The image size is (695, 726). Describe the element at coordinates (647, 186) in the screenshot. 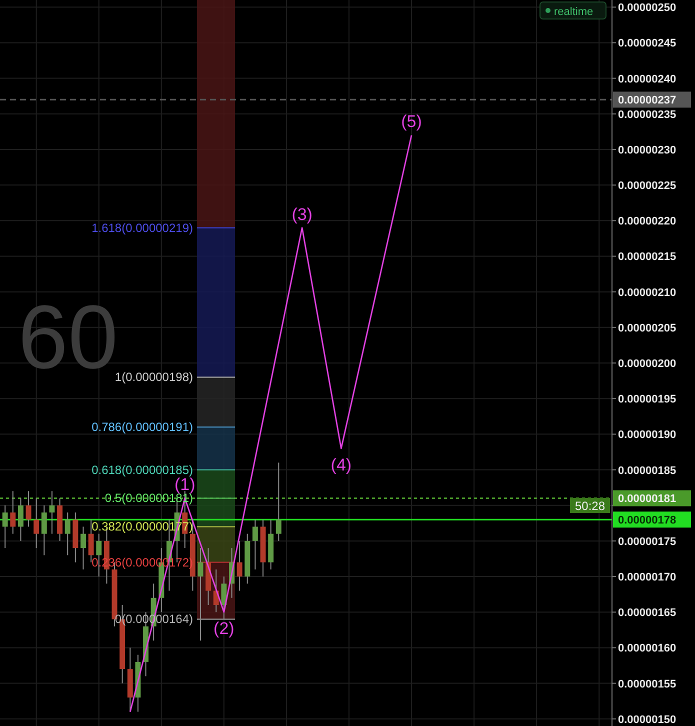

I see `y-tick-label: 0.00000225` at that location.